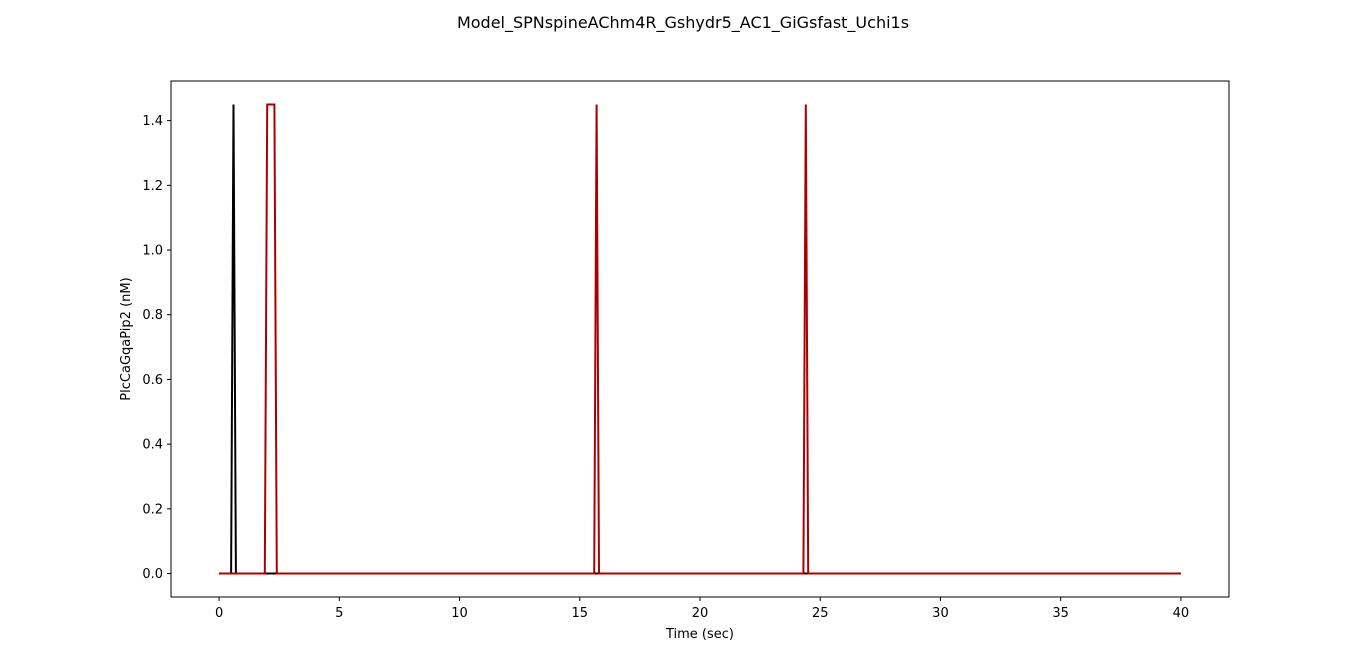 This screenshot has height=671, width=1366. What do you see at coordinates (1060, 613) in the screenshot?
I see `x-tick-label: 35` at bounding box center [1060, 613].